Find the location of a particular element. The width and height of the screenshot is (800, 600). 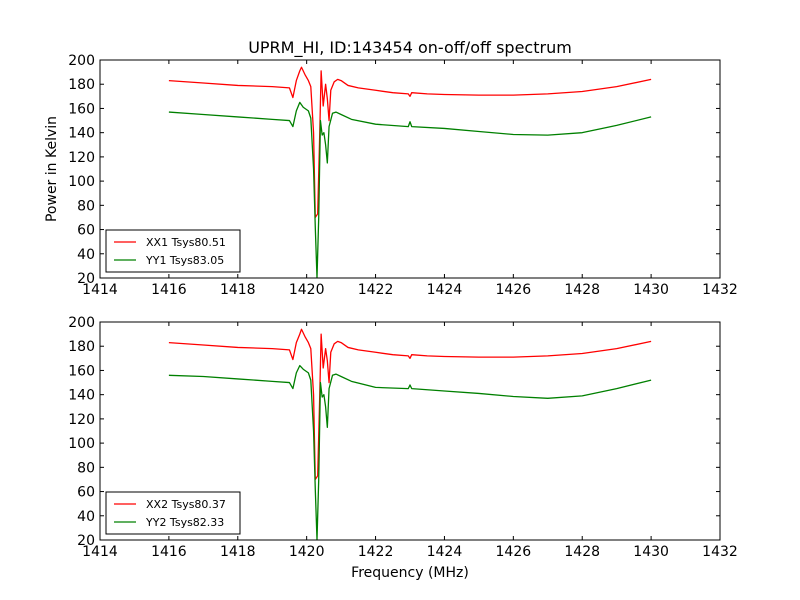

legend-label-1: XX1 Tsys80.51 is located at coordinates (186, 242).